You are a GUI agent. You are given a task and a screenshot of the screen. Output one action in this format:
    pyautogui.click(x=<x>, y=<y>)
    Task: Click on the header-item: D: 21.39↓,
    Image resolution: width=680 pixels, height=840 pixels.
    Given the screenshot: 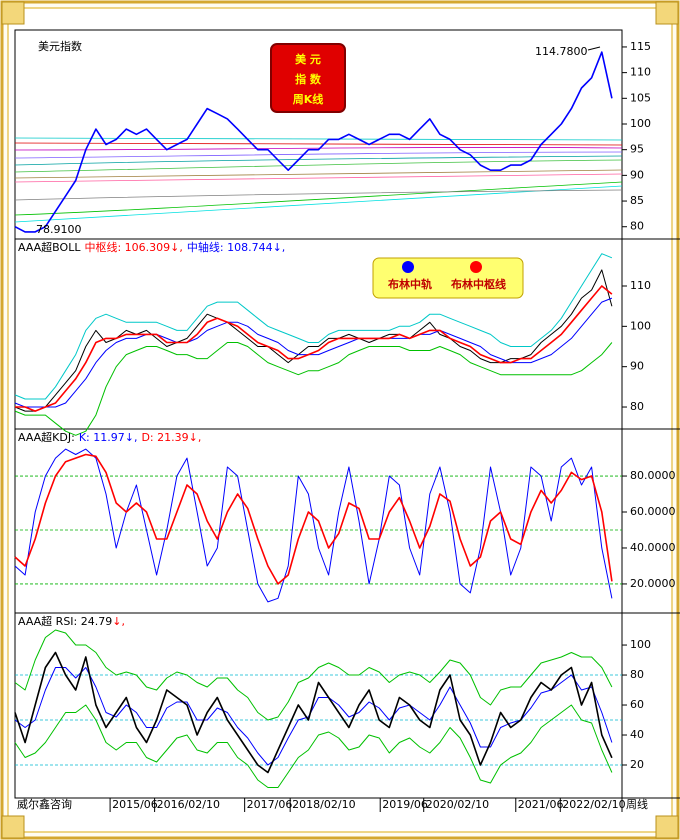 What is the action you would take?
    pyautogui.click(x=171, y=437)
    